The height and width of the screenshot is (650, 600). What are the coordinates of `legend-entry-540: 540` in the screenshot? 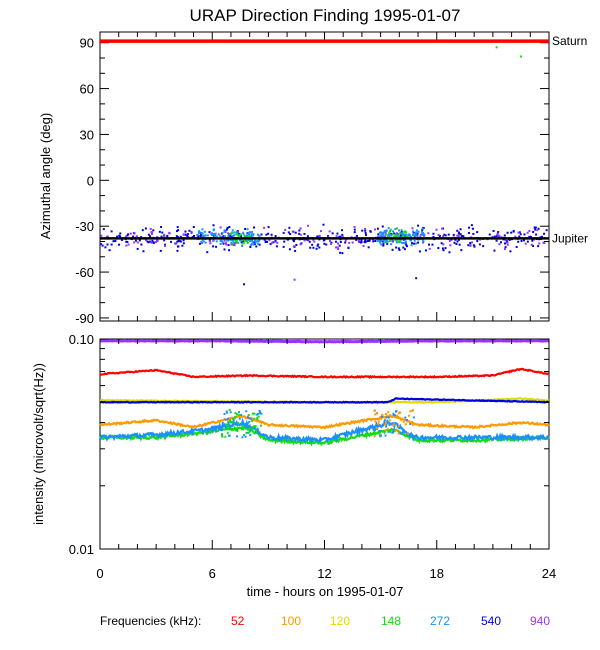 It's located at (491, 621).